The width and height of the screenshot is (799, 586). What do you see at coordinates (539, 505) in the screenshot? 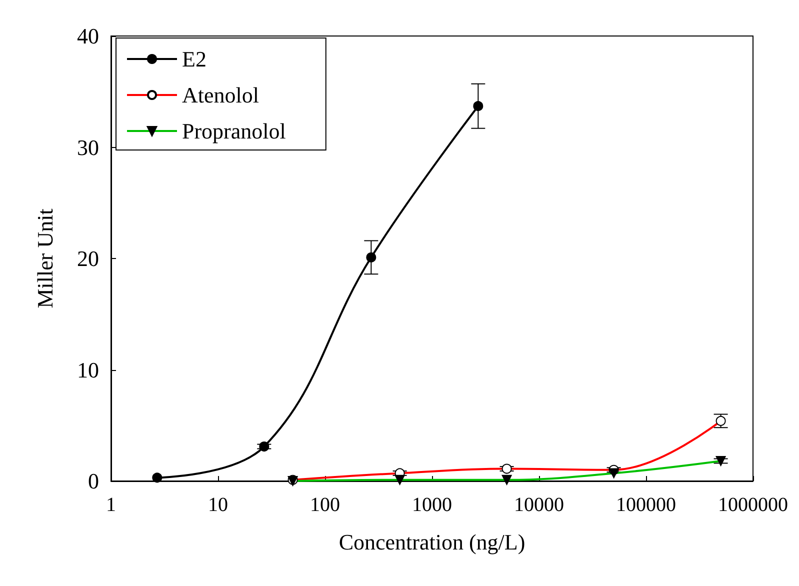
I see `x-tick-label: 10000` at bounding box center [539, 505].